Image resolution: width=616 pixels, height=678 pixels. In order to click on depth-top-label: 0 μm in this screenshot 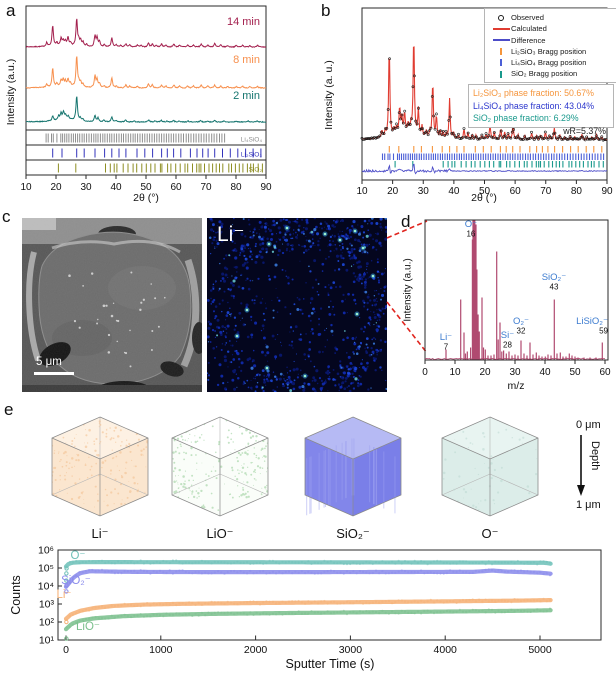, I will do `click(588, 425)`.